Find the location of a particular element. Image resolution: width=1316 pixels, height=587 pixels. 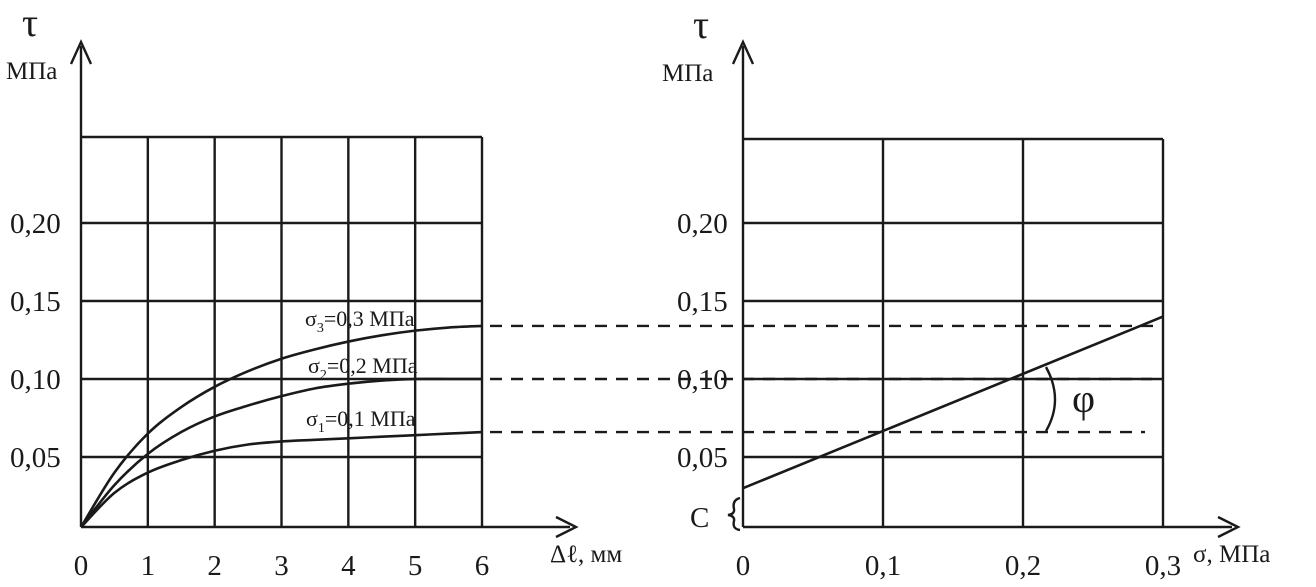

left-x-tick: 5 is located at coordinates (415, 566).